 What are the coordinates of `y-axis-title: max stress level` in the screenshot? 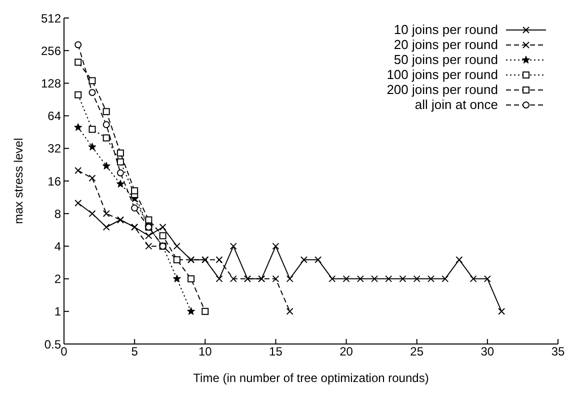 It's located at (18, 181).